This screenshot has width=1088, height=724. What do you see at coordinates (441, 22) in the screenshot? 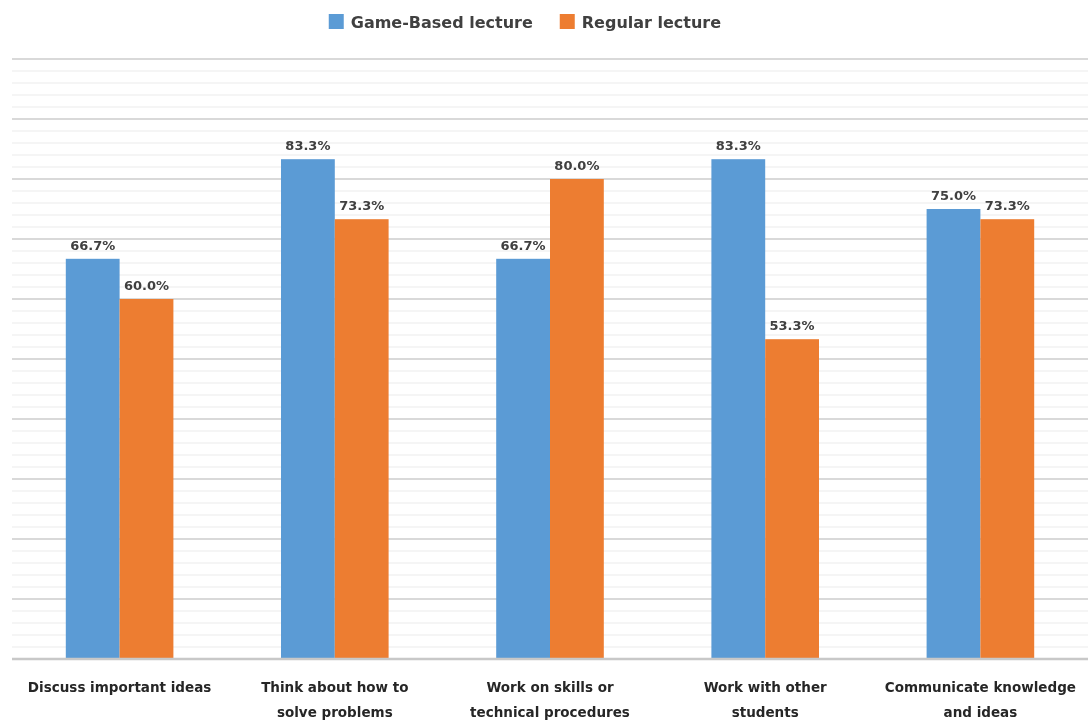
I see `legend-label: Game-Based lecture` at bounding box center [441, 22].